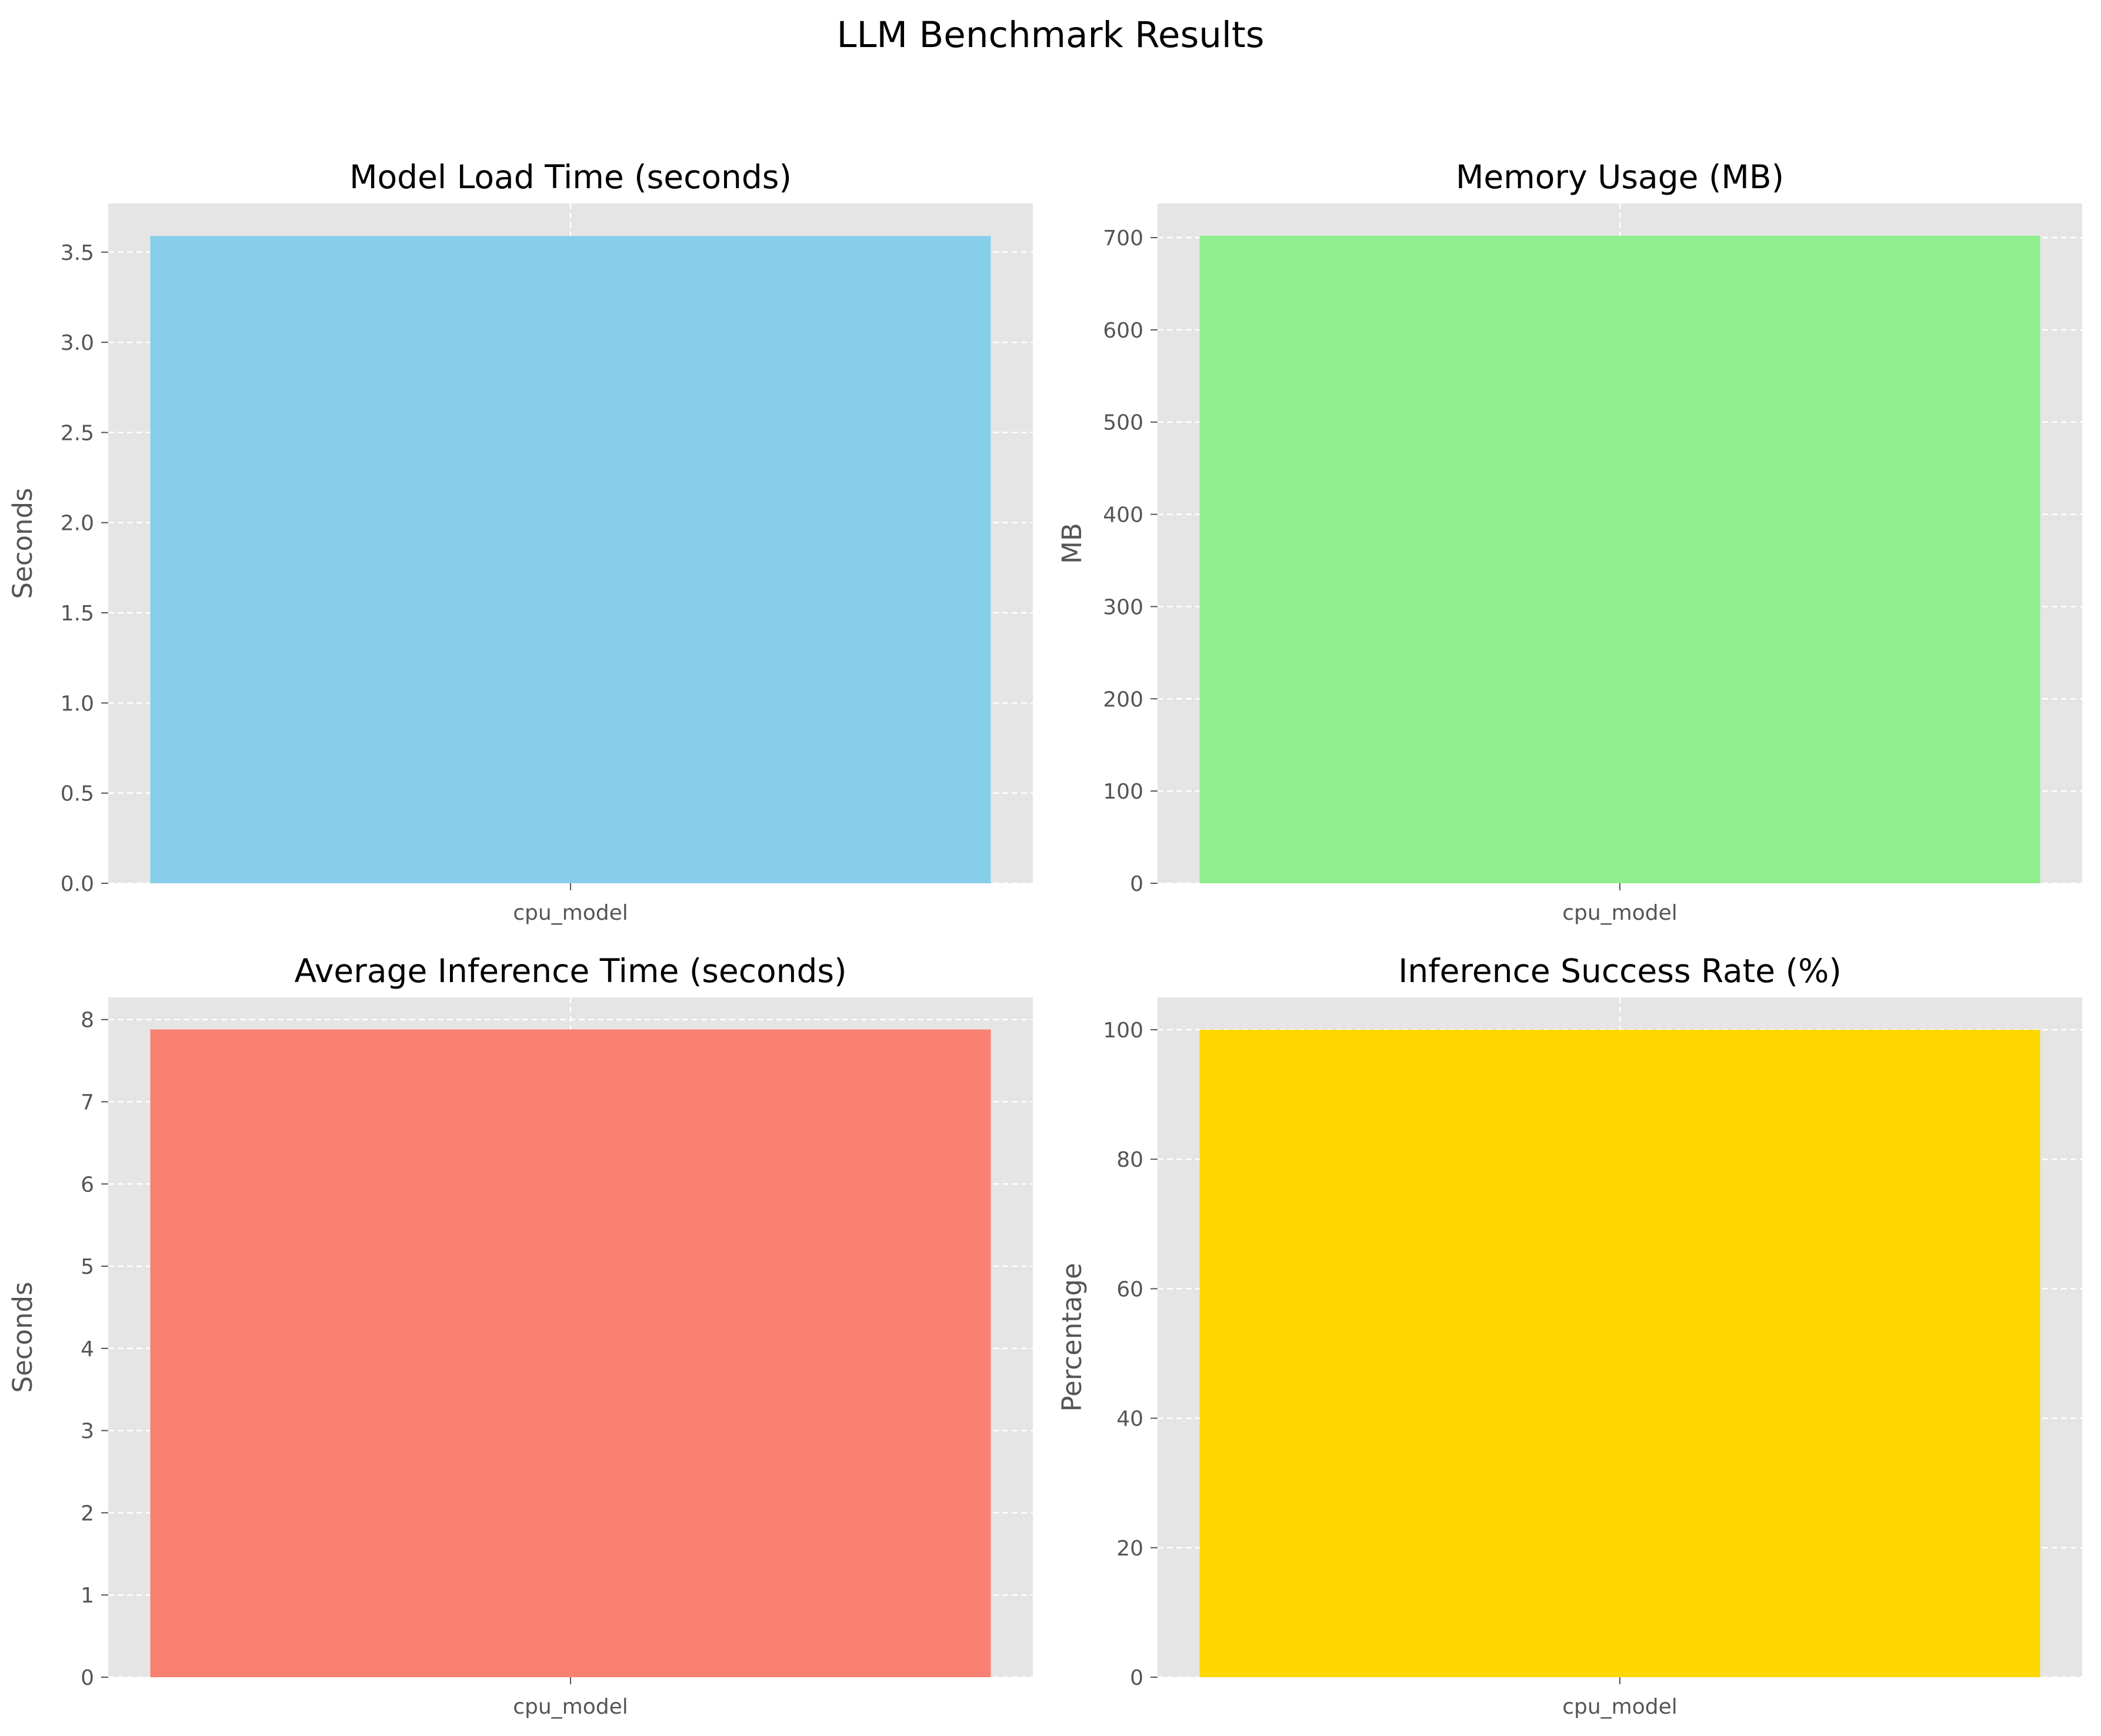 The image size is (2101, 1736). What do you see at coordinates (87, 1513) in the screenshot?
I see `y-tick-label: 2` at bounding box center [87, 1513].